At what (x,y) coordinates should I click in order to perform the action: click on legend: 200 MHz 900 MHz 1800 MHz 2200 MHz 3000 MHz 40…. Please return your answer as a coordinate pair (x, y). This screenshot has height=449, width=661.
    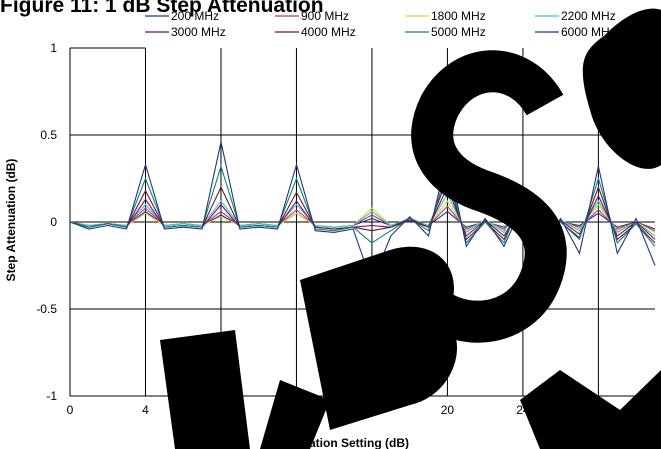
    Looking at the image, I should click on (380, 24).